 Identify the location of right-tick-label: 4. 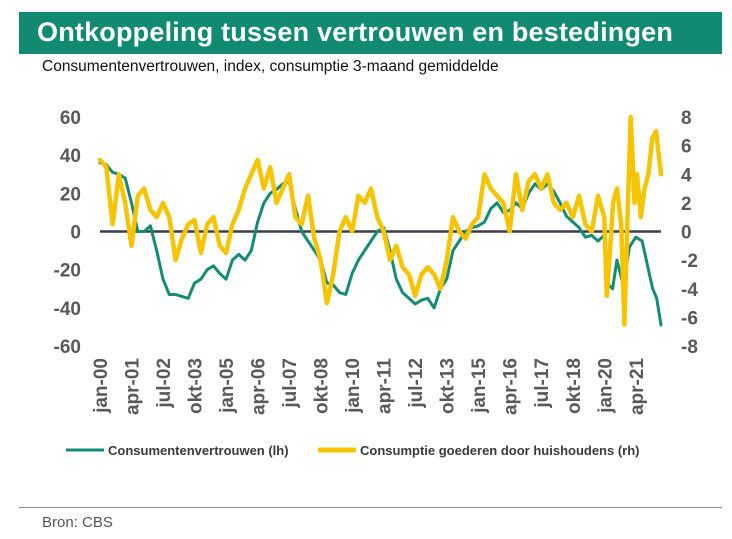
(686, 175).